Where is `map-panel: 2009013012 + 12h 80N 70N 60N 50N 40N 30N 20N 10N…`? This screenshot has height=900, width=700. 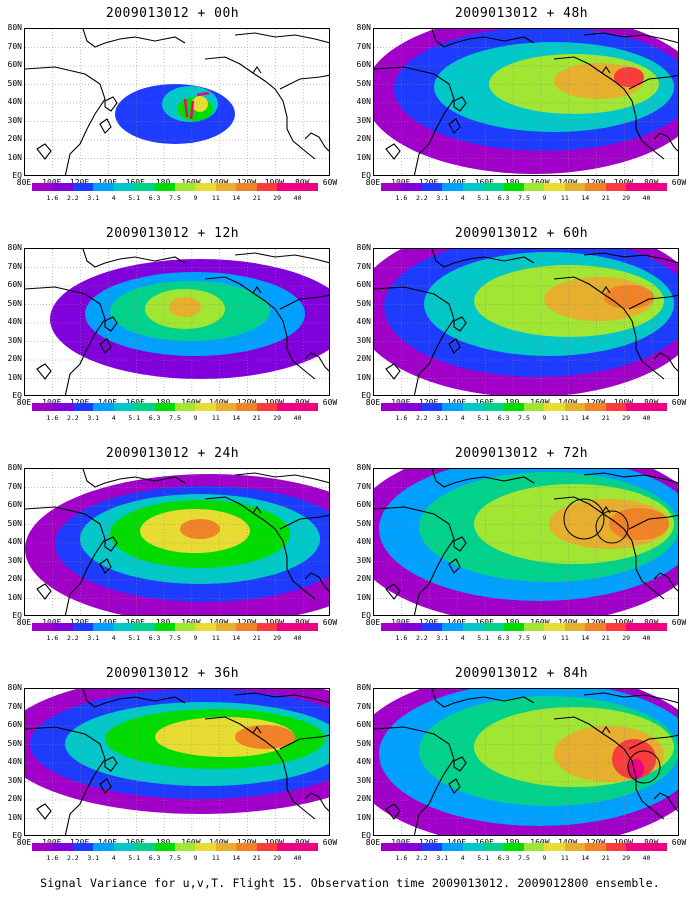 map-panel: 2009013012 + 12h 80N 70N 60N 50N 40N 30N 20N 10N… is located at coordinates (172, 337).